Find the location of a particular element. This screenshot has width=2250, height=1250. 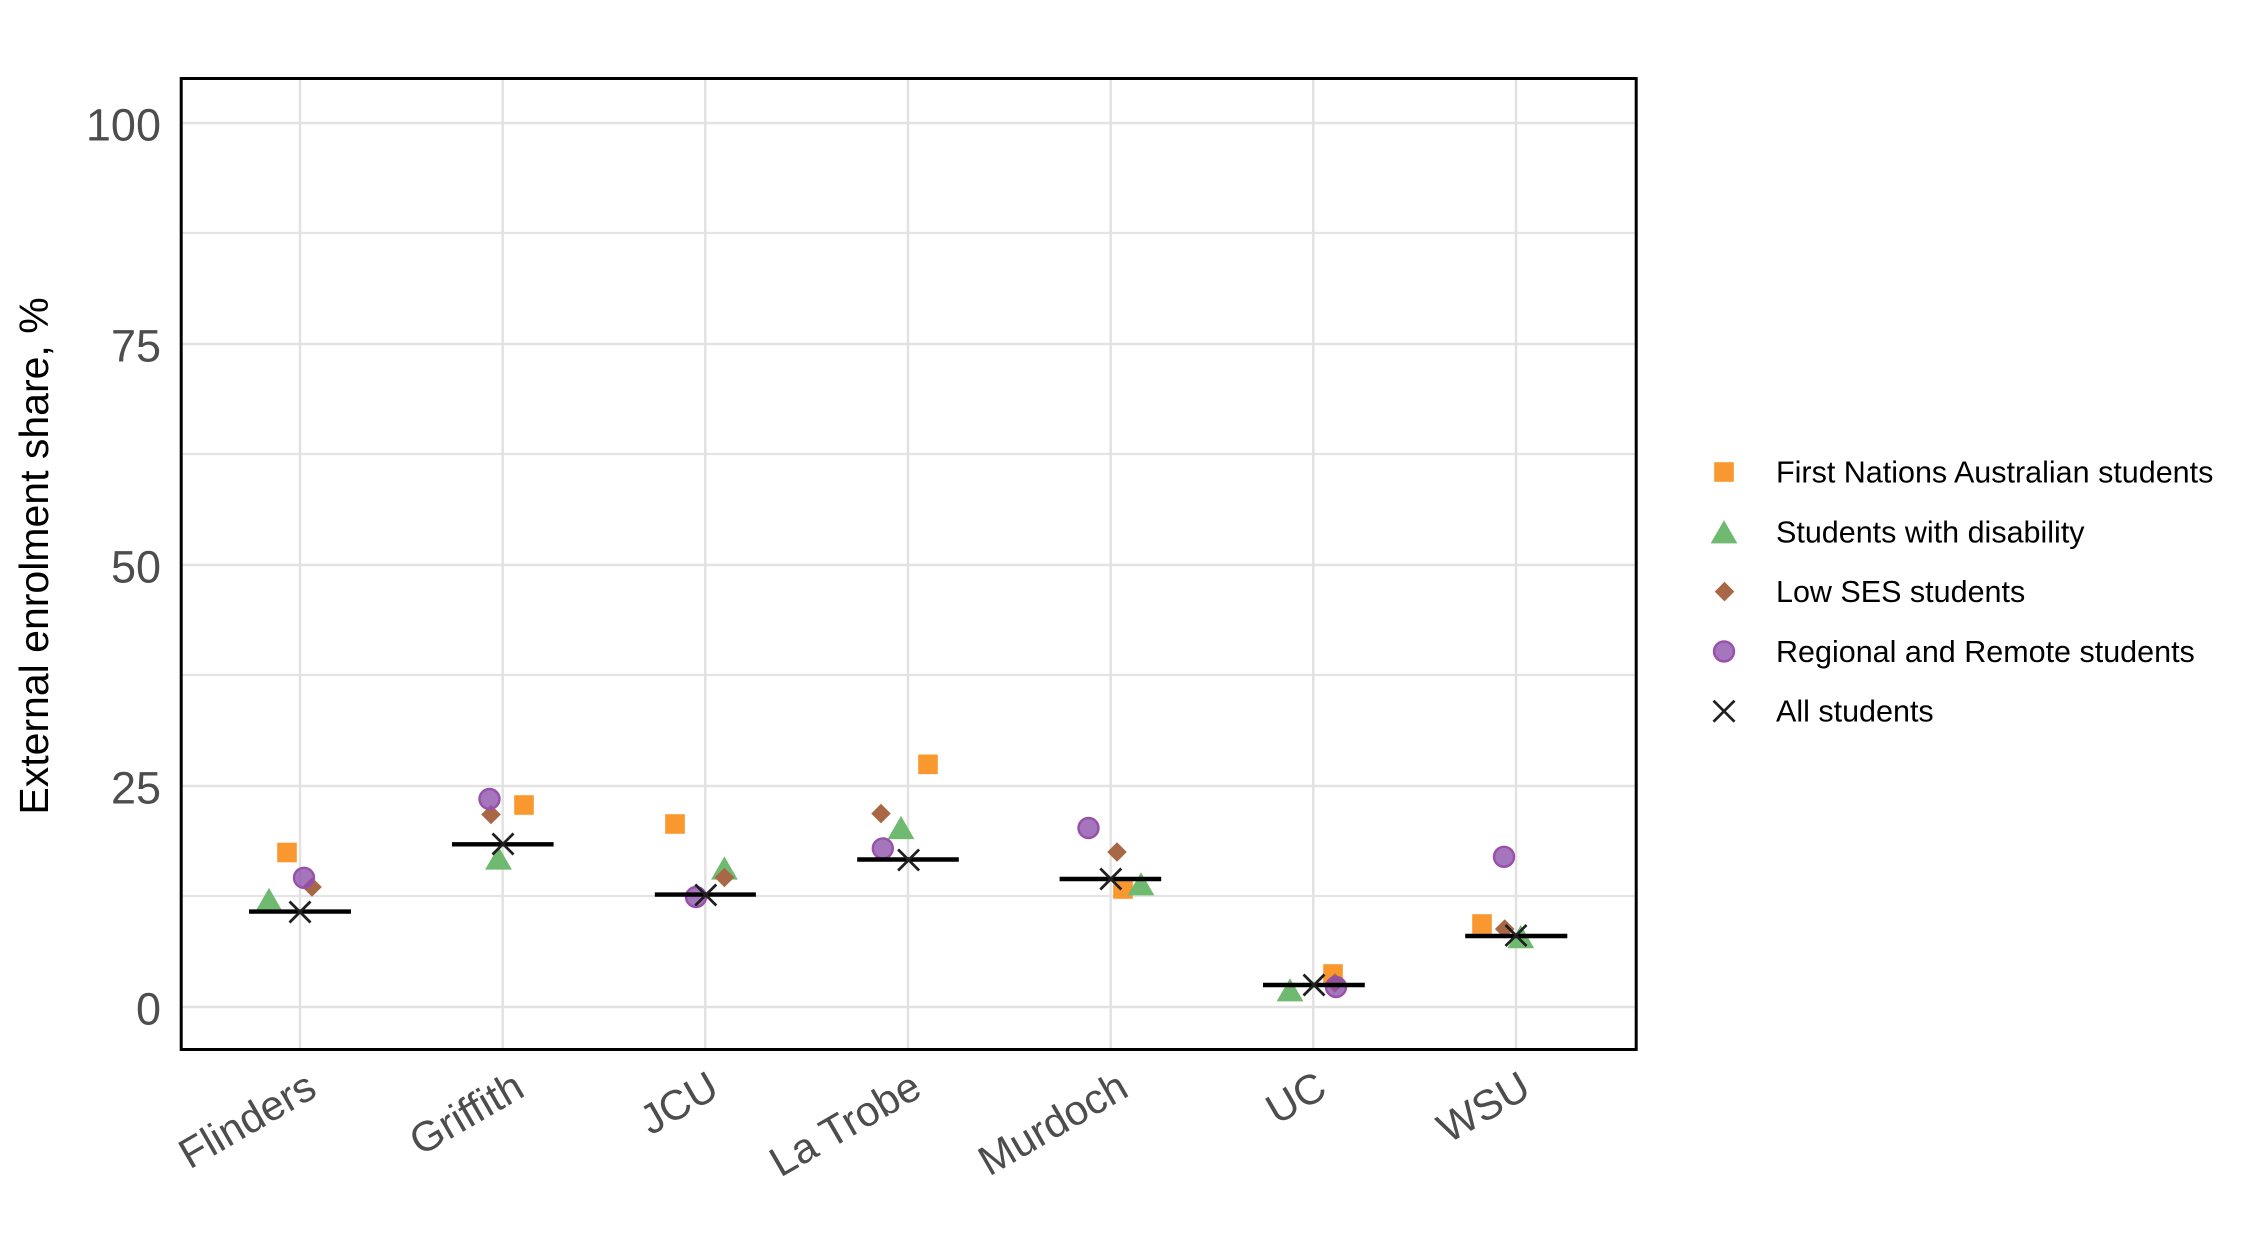

svg-text: 75 is located at coordinates (136, 346).